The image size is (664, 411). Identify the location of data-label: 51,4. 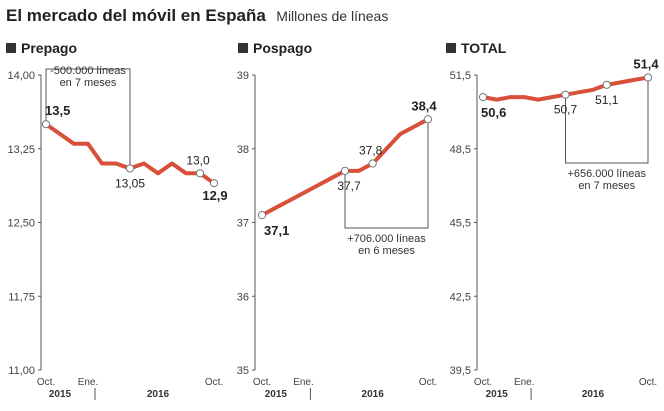
(646, 63).